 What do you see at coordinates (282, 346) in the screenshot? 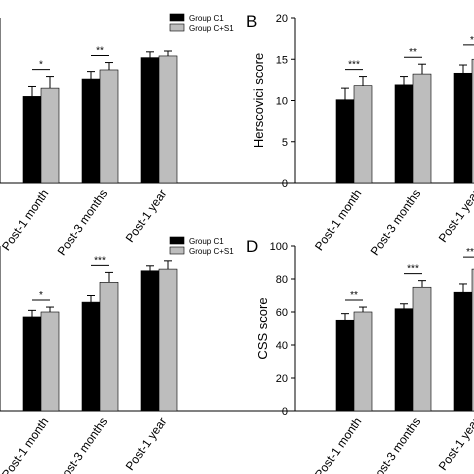
I see `y-tick-label: 40` at bounding box center [282, 346].